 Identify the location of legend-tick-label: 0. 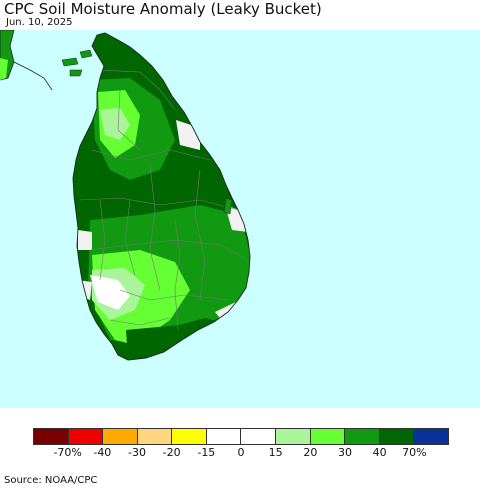
(241, 452).